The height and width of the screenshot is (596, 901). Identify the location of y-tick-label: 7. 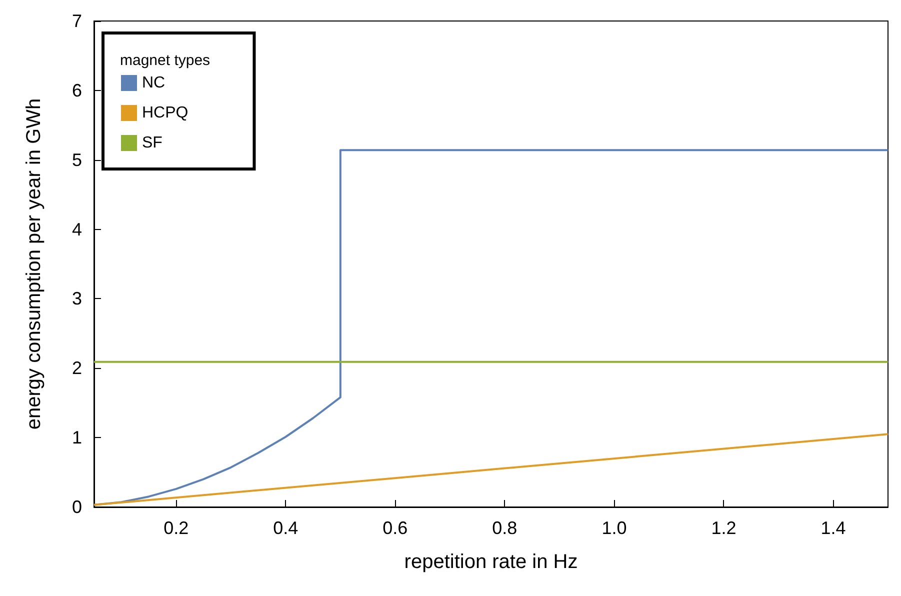
(77, 21).